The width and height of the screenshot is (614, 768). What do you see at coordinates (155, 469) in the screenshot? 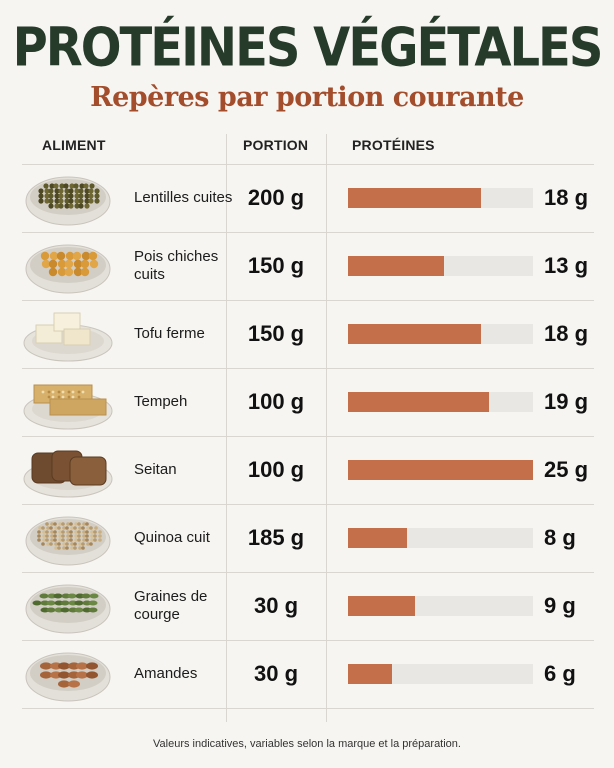
I see `aliment-label: Seitan` at bounding box center [155, 469].